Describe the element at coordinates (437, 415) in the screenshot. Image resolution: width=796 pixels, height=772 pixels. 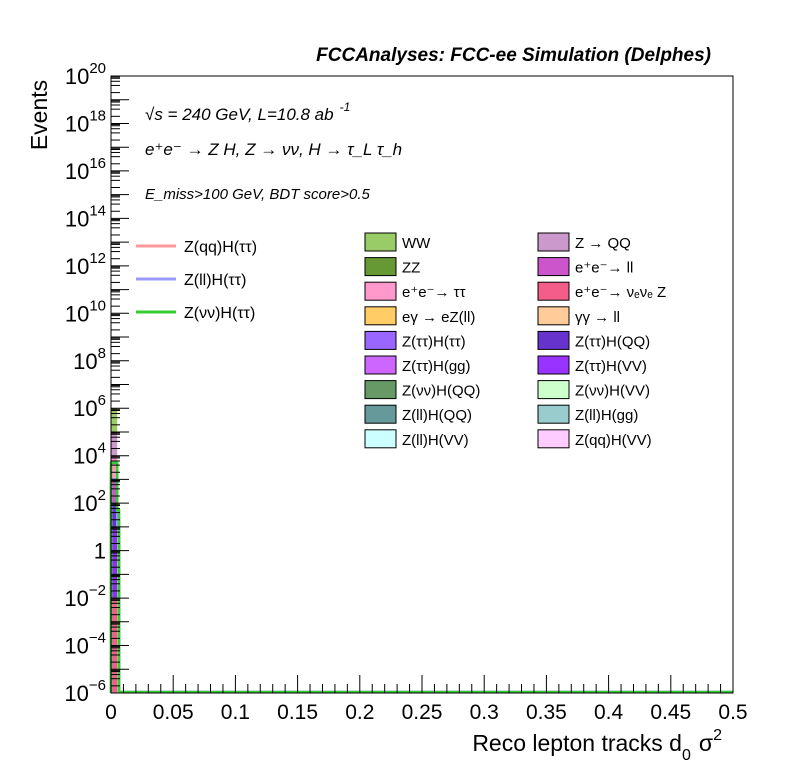
I see `legend-label: Z(ll)H(QQ)` at that location.